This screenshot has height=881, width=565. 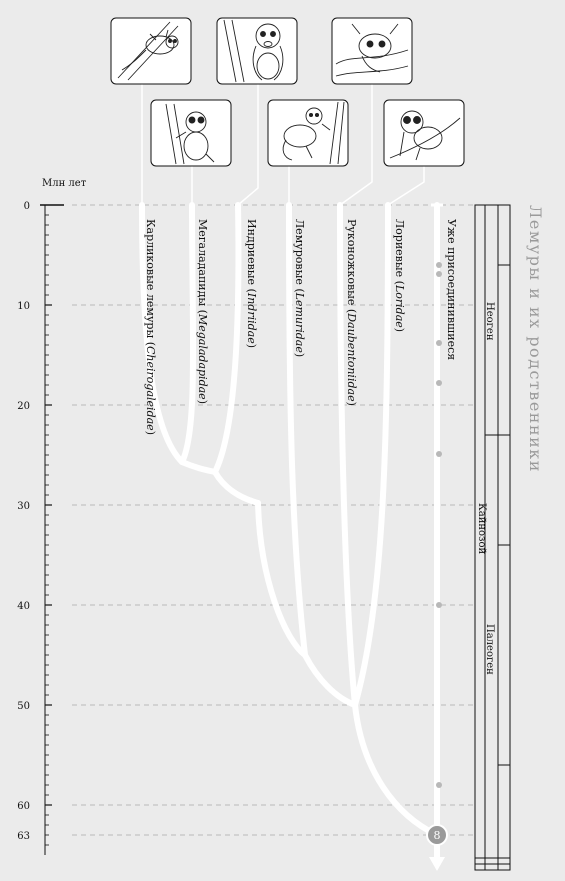 I want to click on tick-labels: 0 10 20 30 40 50 60 63, so click(x=23, y=521).